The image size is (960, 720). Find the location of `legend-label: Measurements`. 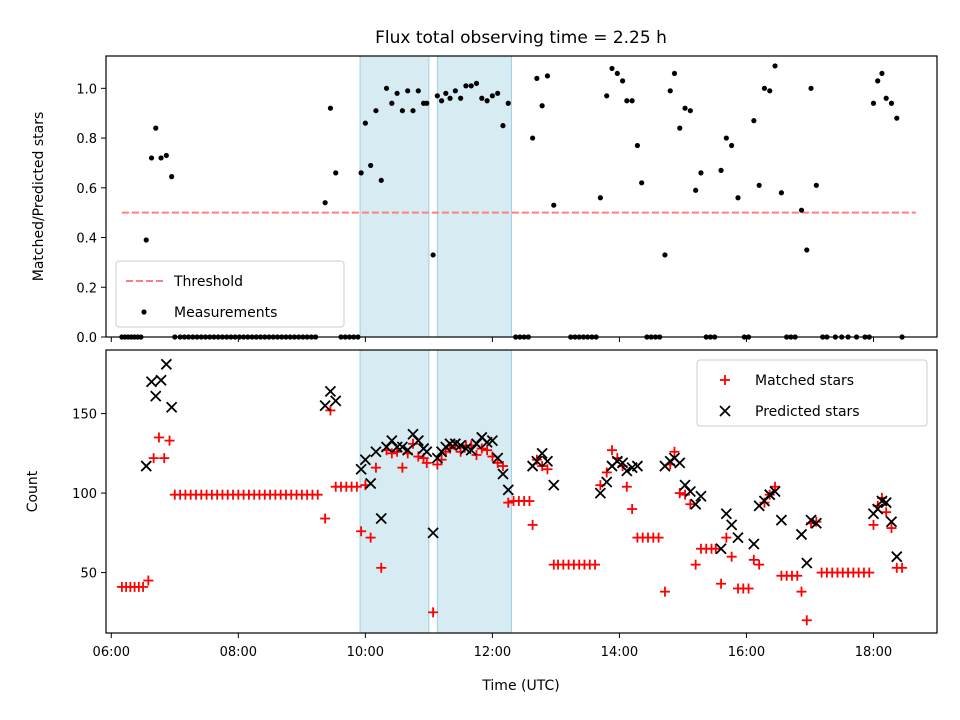

legend-label: Measurements is located at coordinates (225, 313).